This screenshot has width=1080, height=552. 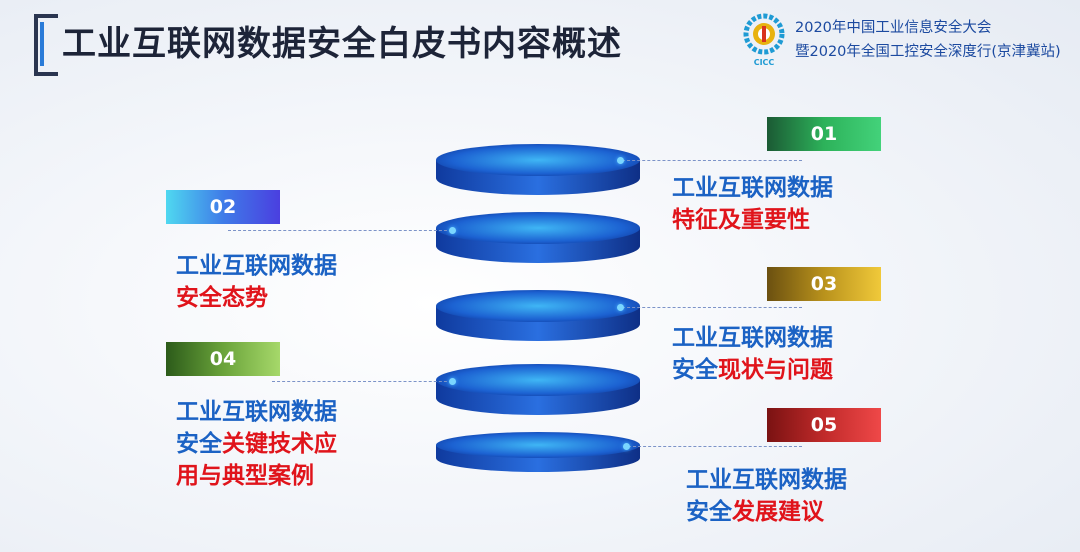 I want to click on item-02-text: 工业互联网数据 安全态势, so click(x=256, y=282).